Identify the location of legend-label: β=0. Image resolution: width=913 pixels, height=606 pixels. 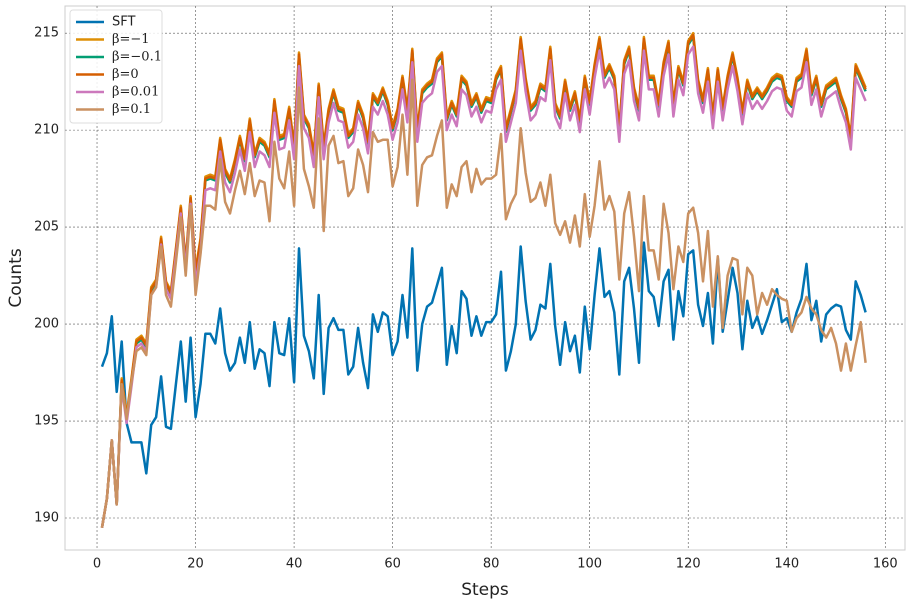
(125, 74).